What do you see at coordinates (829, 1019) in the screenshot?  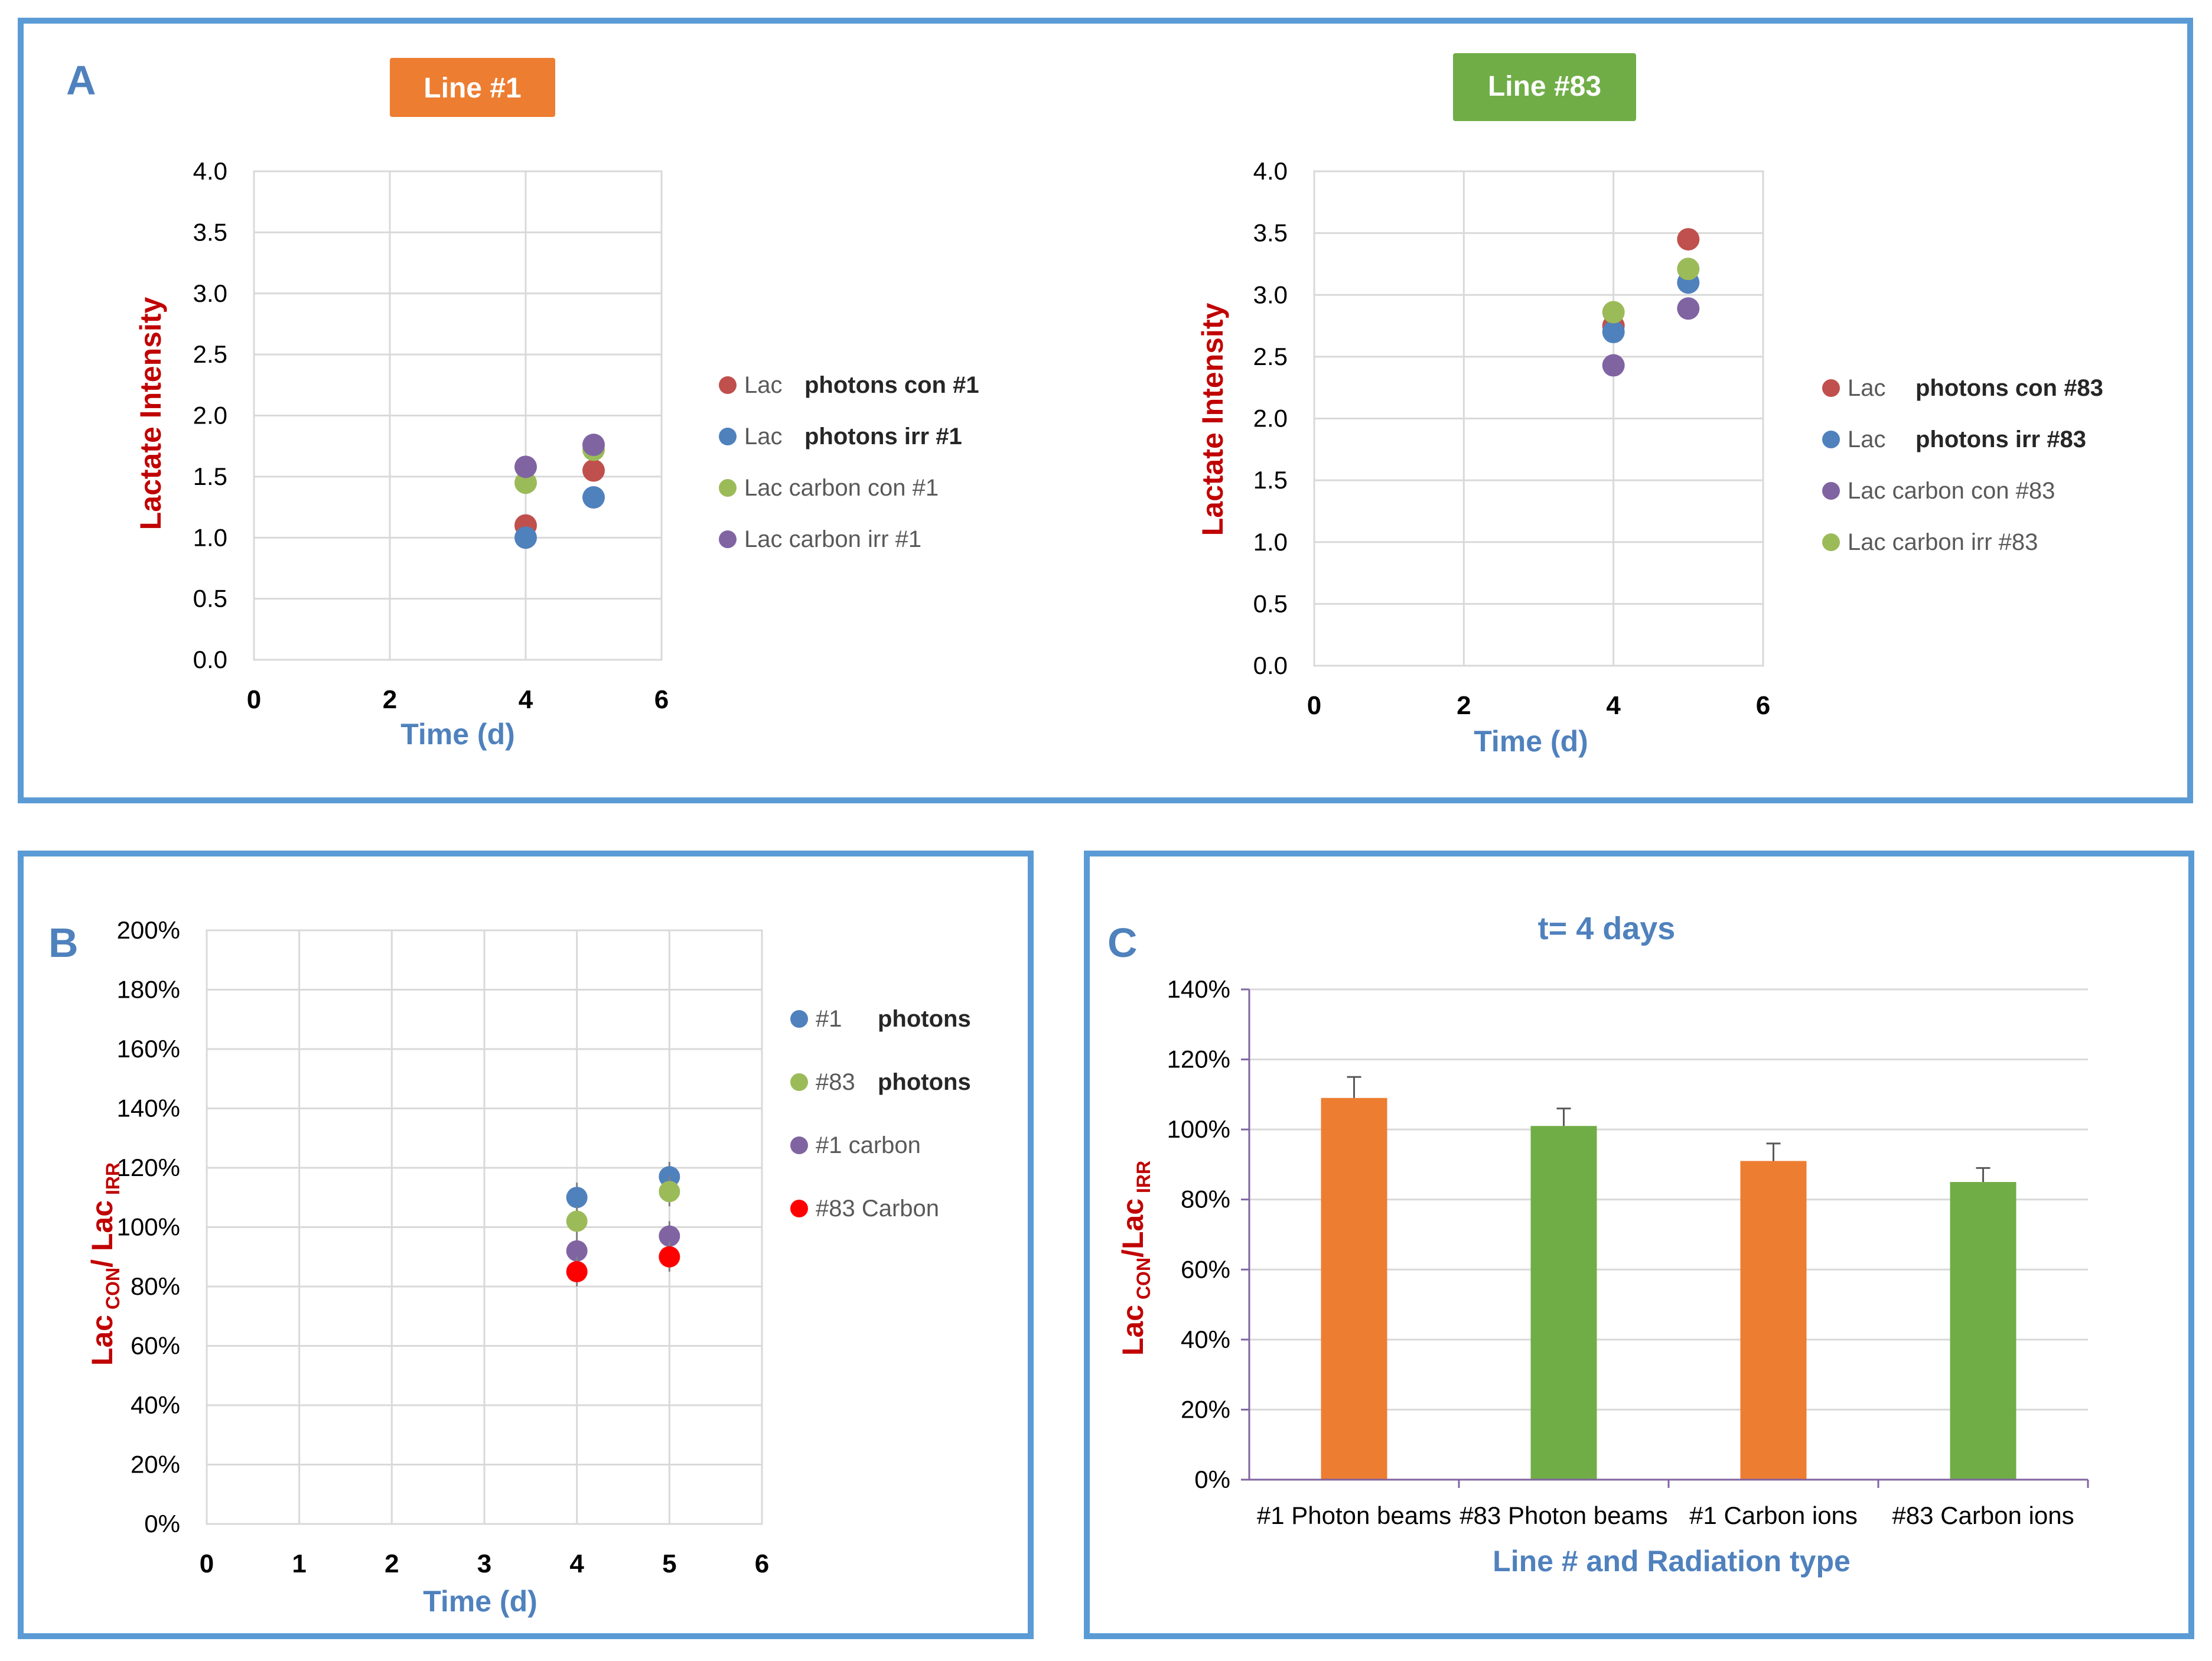 I see `legend-prefix: #1` at bounding box center [829, 1019].